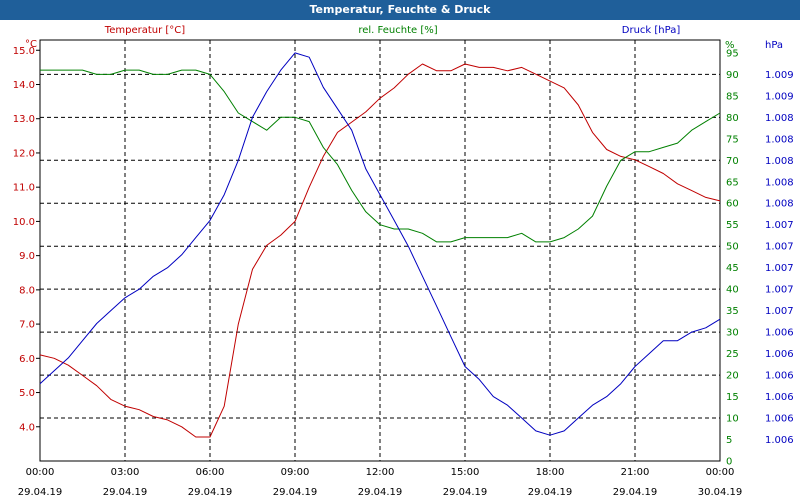  I want to click on humidity-tick-label: 95, so click(732, 53).